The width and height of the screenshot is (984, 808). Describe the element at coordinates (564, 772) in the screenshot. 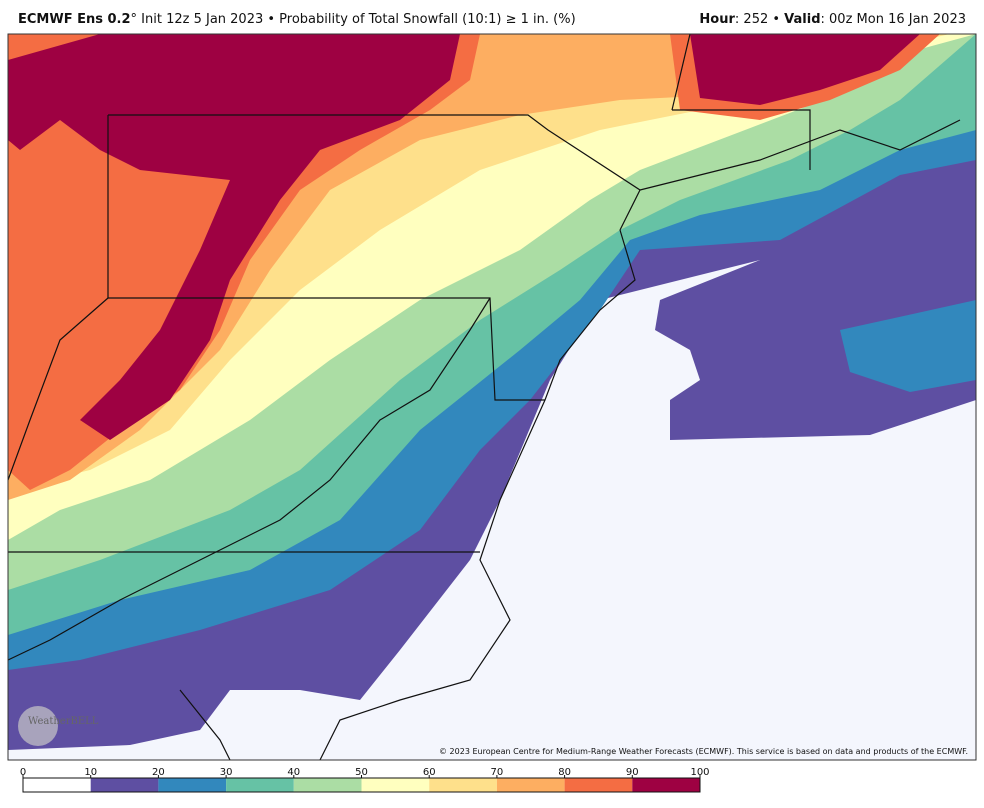

I see `tick-label: 80` at that location.